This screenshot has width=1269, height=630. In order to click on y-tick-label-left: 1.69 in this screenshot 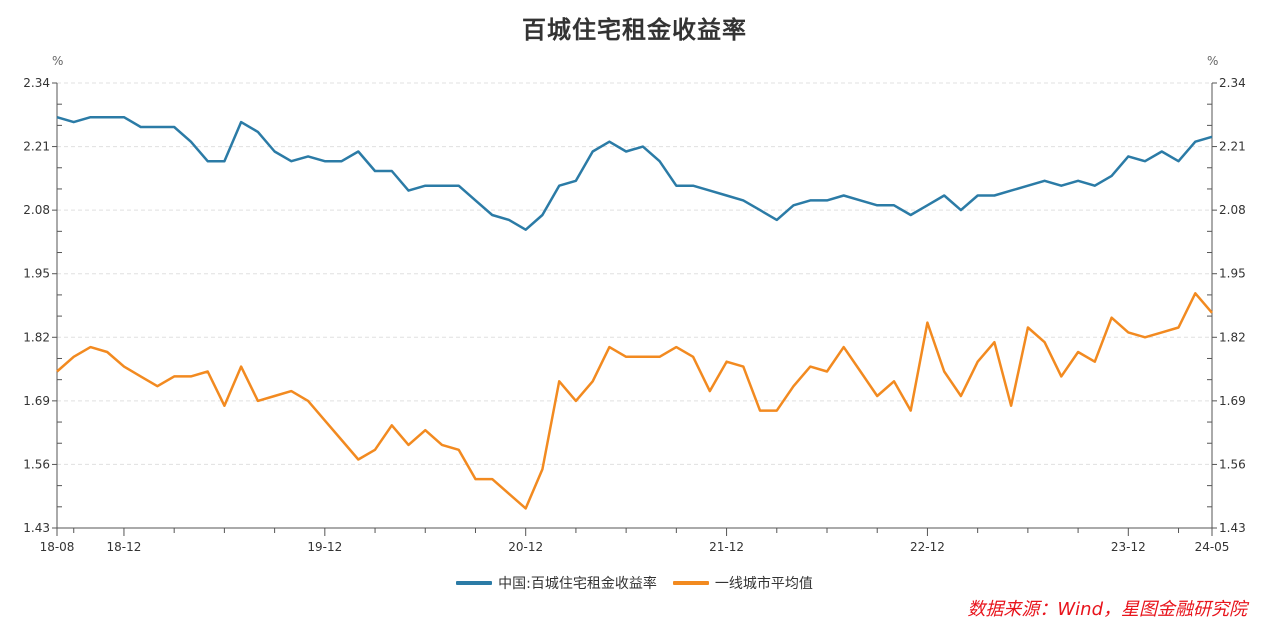, I will do `click(36, 401)`.